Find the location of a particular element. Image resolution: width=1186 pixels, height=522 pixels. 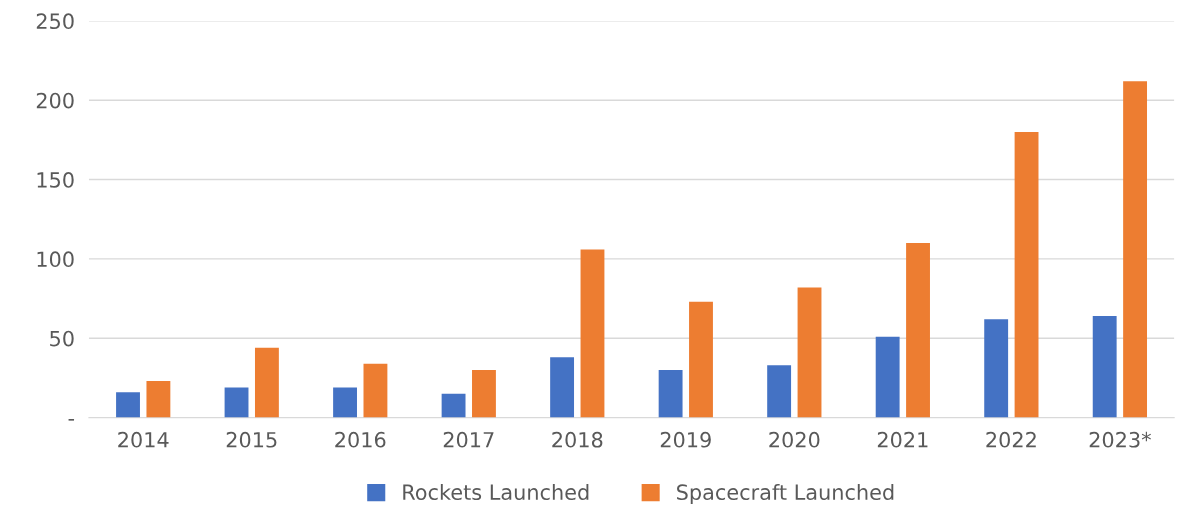

y-tick-label: 200 is located at coordinates (55, 100).